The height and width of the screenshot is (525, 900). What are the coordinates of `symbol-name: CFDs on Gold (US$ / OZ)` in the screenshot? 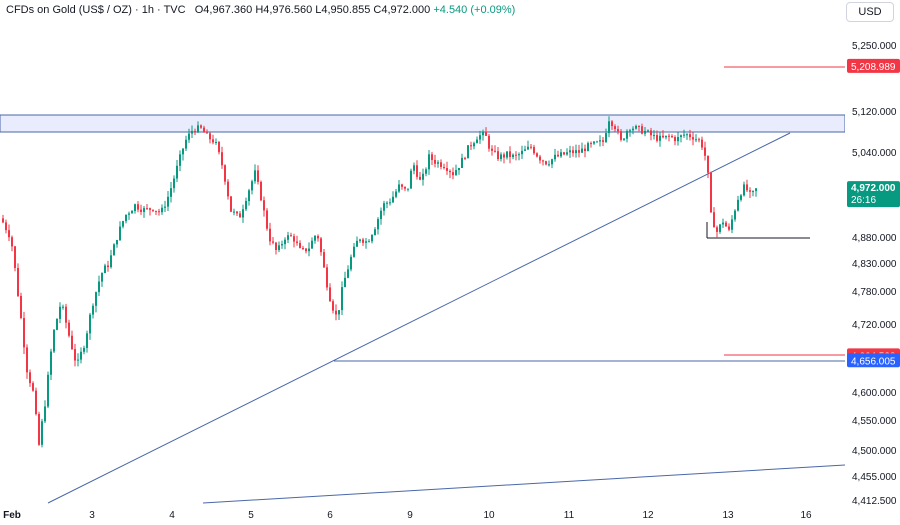 It's located at (69, 10).